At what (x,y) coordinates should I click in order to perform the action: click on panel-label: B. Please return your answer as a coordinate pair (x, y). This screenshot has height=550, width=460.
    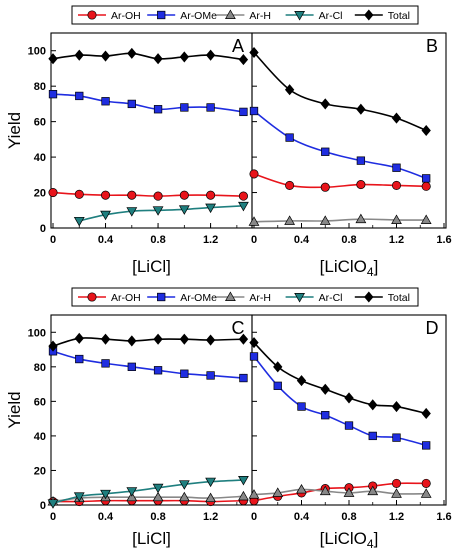
    Looking at the image, I should click on (432, 46).